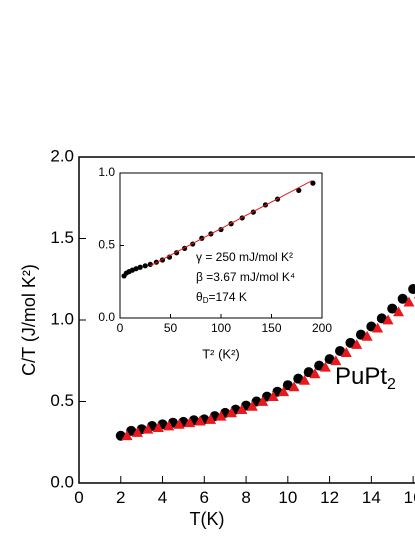 This screenshot has width=415, height=537. What do you see at coordinates (221, 328) in the screenshot?
I see `x-tick-label: 100` at bounding box center [221, 328].